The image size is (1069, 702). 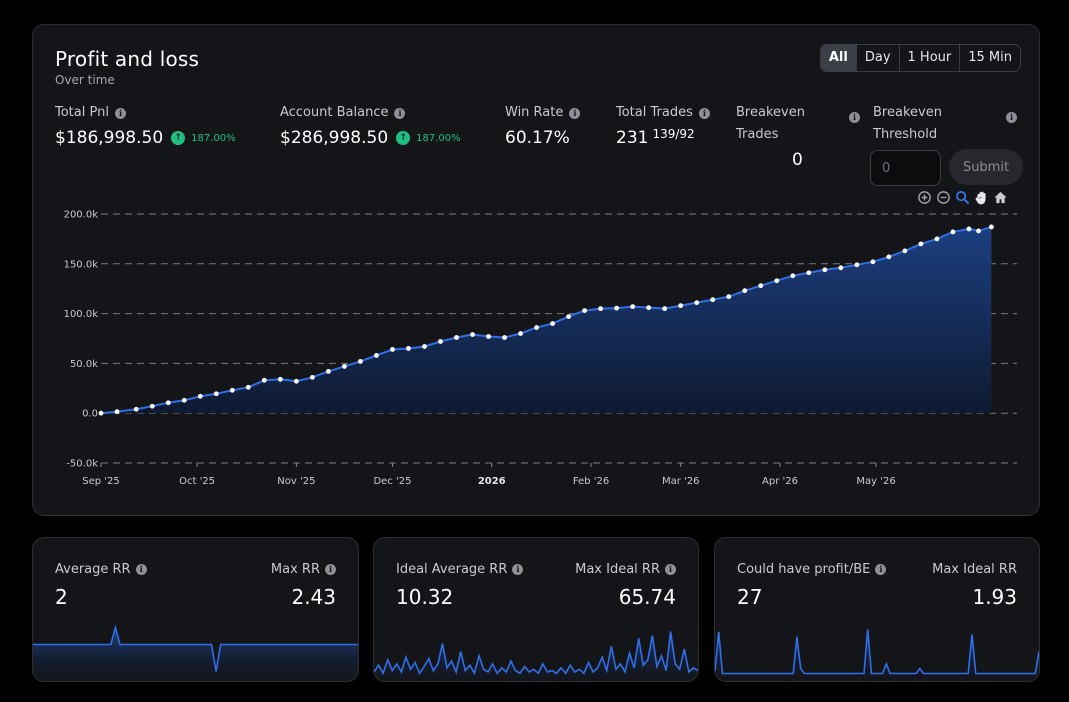 What do you see at coordinates (981, 197) in the screenshot?
I see `pan-hand-icon` at bounding box center [981, 197].